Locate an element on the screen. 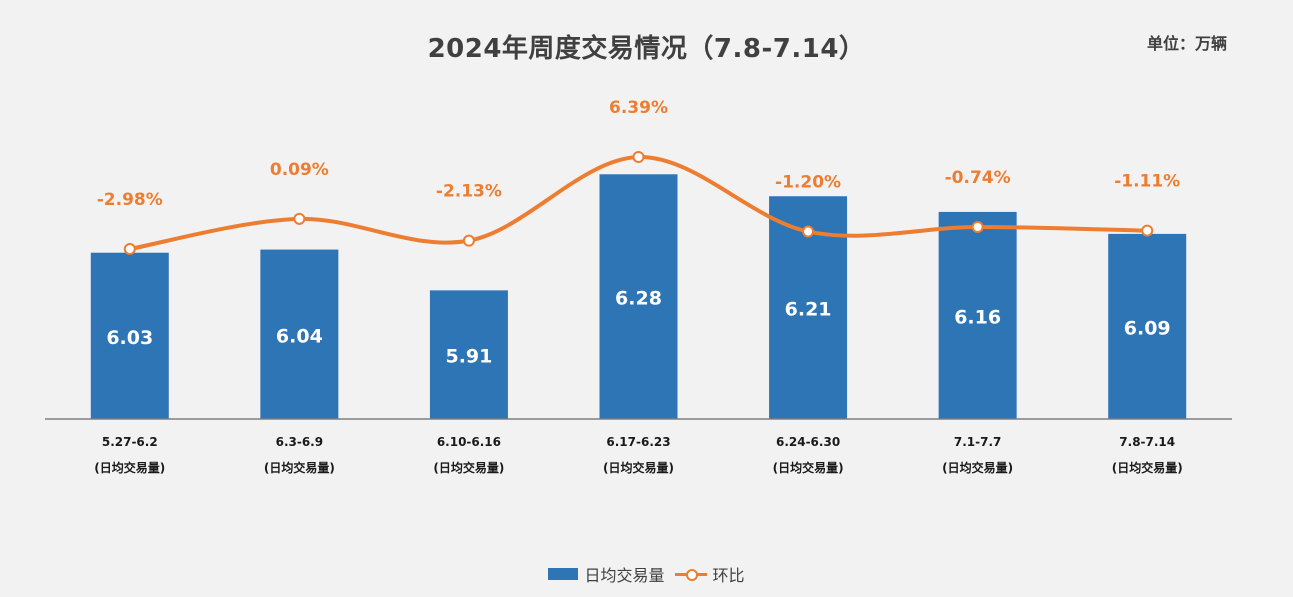 This screenshot has height=597, width=1293. bar-value-label: 5.91 is located at coordinates (468, 357).